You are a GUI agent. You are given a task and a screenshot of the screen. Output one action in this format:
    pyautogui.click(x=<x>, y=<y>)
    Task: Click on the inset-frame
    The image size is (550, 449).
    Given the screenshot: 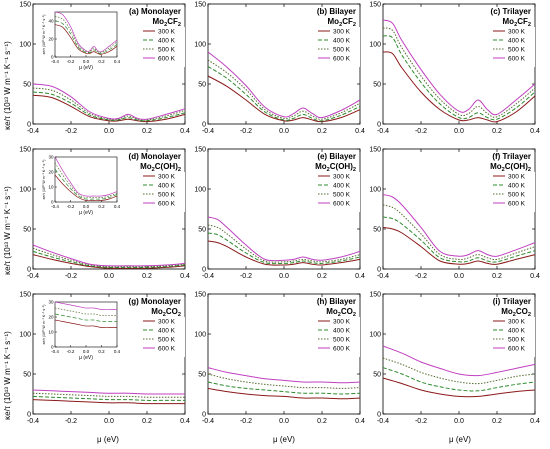 What is the action you would take?
    pyautogui.click(x=86, y=324)
    